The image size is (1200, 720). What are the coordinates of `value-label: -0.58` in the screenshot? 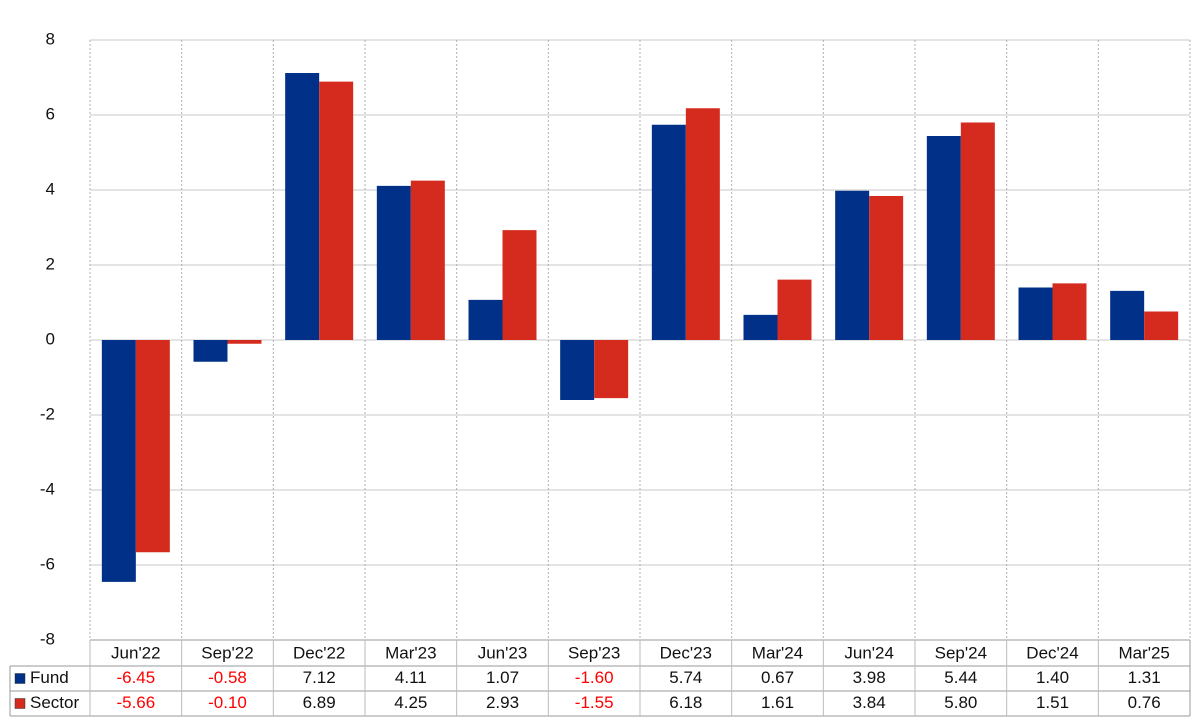 It's located at (227, 677).